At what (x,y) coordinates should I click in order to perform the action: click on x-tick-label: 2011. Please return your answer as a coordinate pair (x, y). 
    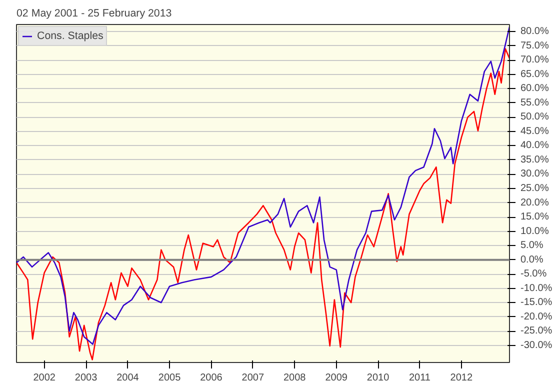
    Looking at the image, I should click on (419, 378).